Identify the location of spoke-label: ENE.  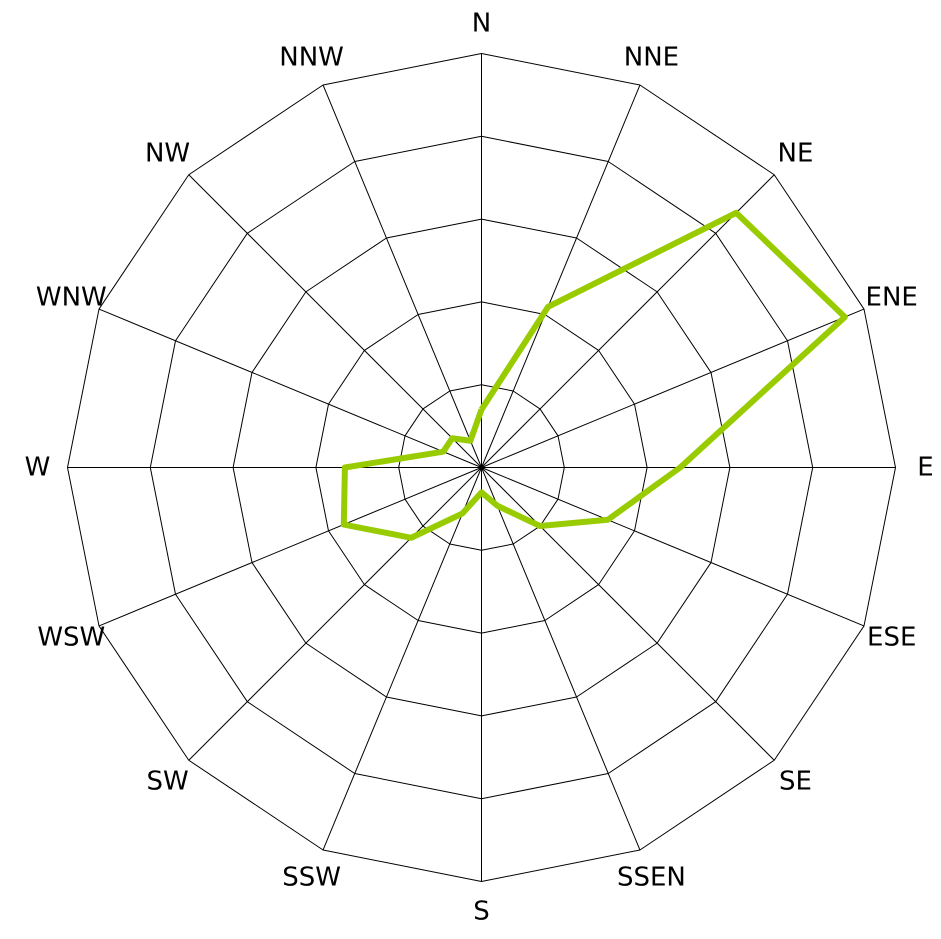
(892, 297).